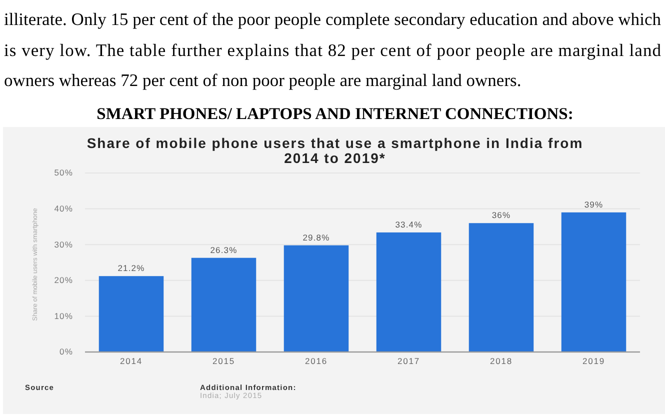  I want to click on y-tick-label: 0%, so click(66, 351).